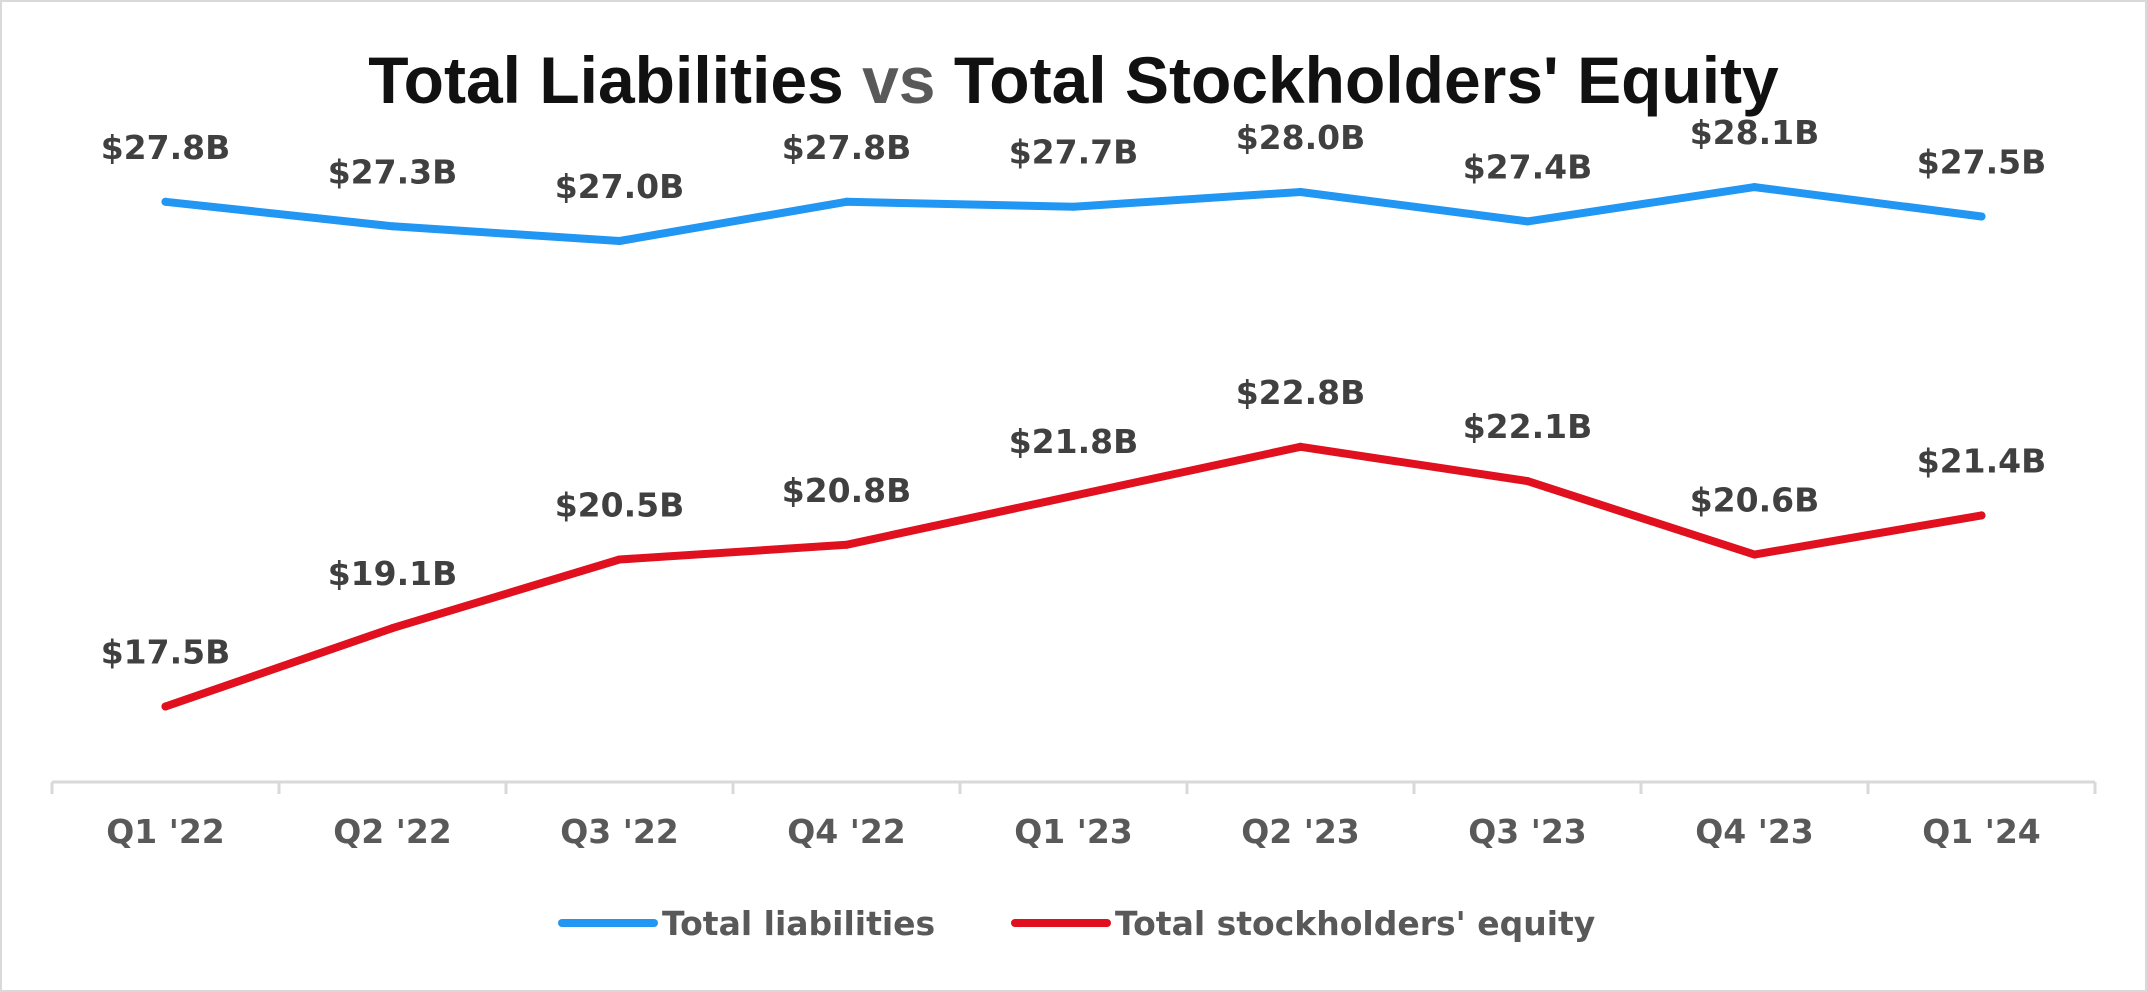 This screenshot has width=2147, height=992. What do you see at coordinates (1982, 162) in the screenshot?
I see `data-label: $27.5B` at bounding box center [1982, 162].